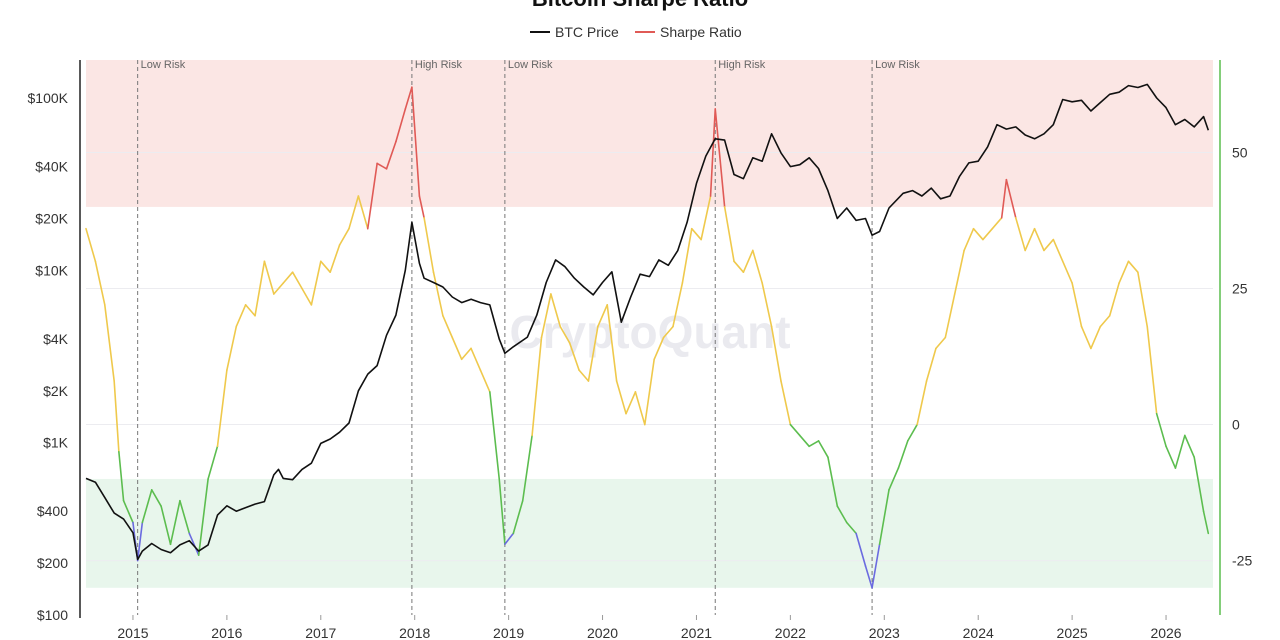 Image resolution: width=1280 pixels, height=640 pixels. Describe the element at coordinates (978, 632) in the screenshot. I see `x-axis-tick-label: 2024` at that location.